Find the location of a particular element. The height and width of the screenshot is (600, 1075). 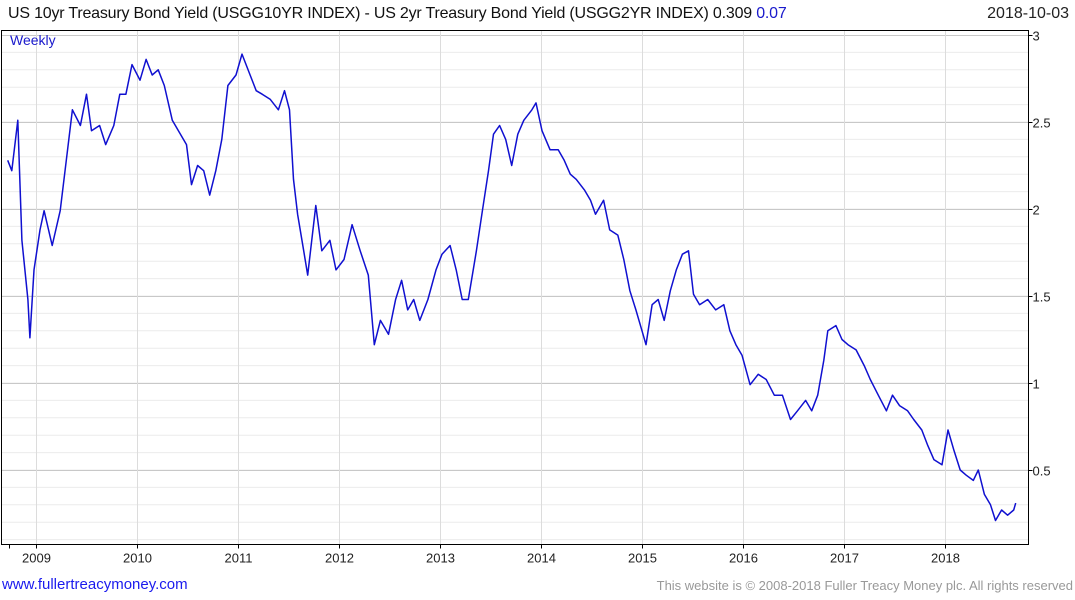

x-tick-label: 2011 is located at coordinates (239, 558).